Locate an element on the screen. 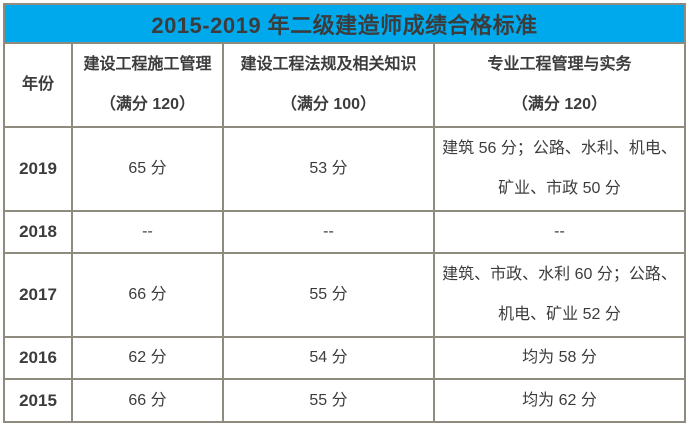 The width and height of the screenshot is (687, 439). col-header-year-label: 年份 is located at coordinates (37, 84).